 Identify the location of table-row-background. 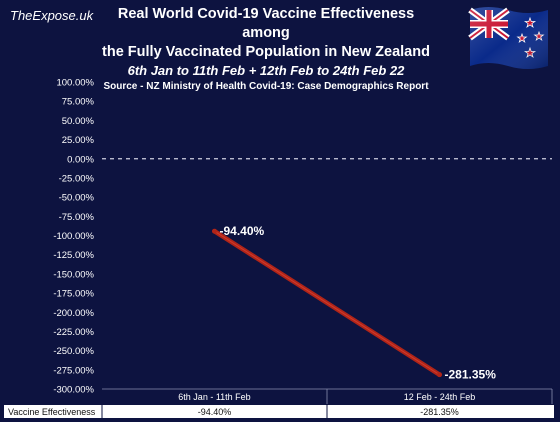
(279, 411).